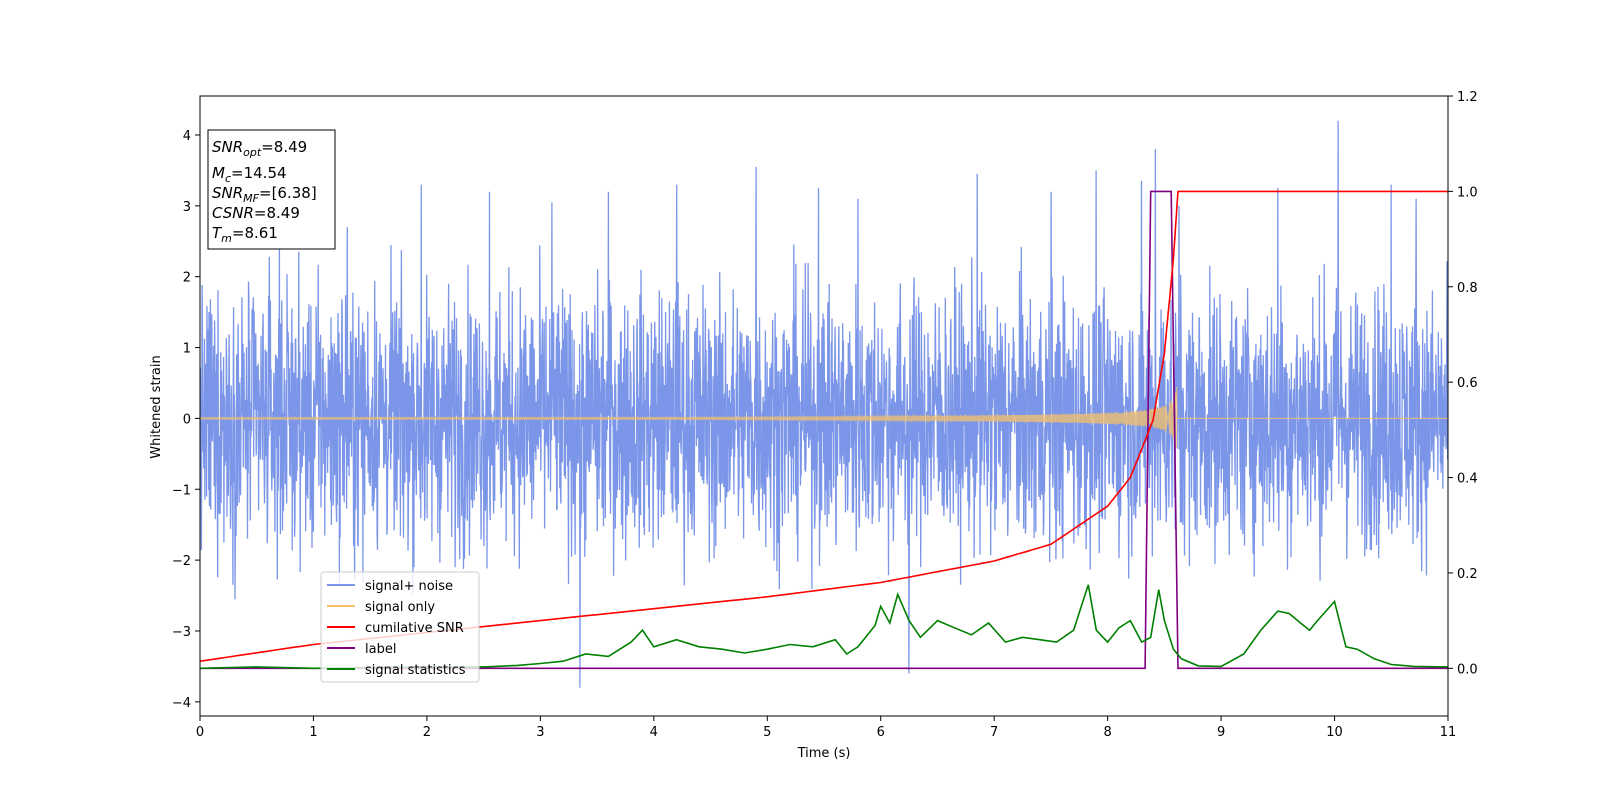  What do you see at coordinates (187, 207) in the screenshot?
I see `y-tick-label: 3` at bounding box center [187, 207].